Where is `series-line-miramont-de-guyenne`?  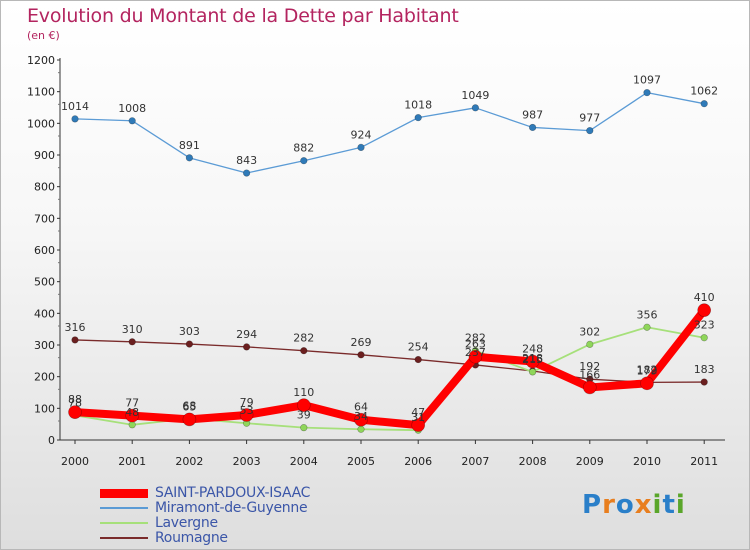
series-line-miramont-de-guyenne is located at coordinates (389, 132).